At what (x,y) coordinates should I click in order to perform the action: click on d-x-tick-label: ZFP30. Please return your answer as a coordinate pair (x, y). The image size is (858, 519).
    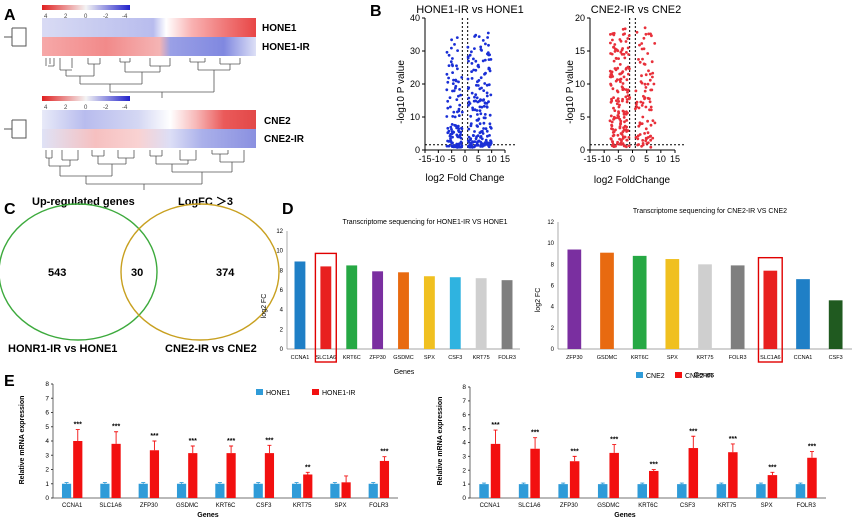
    Looking at the image, I should click on (377, 358).